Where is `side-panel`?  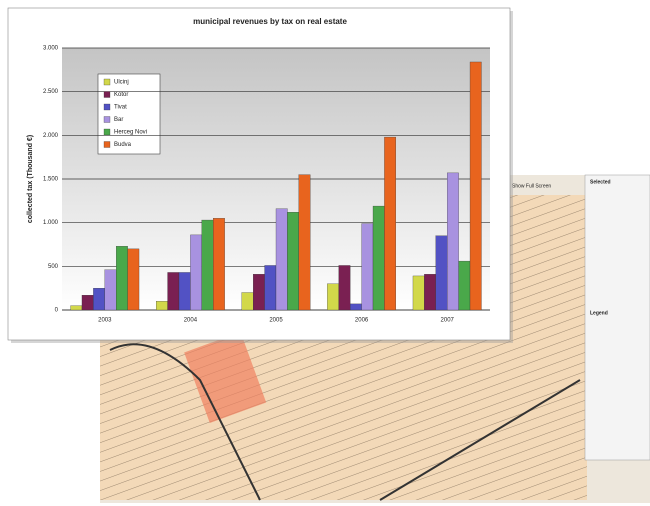
side-panel is located at coordinates (617, 317).